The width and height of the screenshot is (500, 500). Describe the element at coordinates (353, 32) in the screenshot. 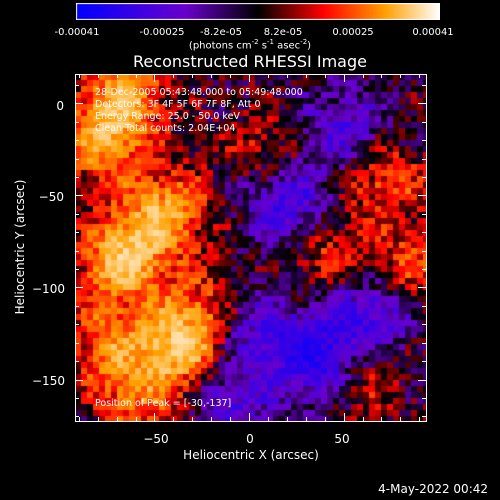

I see `colorbar-tick-label: 0.00025` at that location.